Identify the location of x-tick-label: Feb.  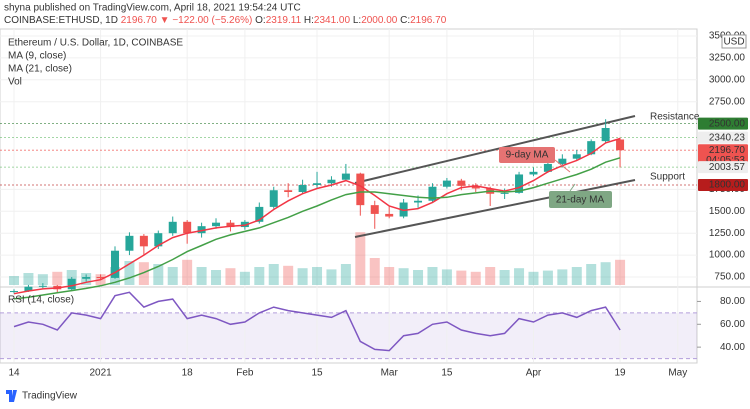
(245, 373).